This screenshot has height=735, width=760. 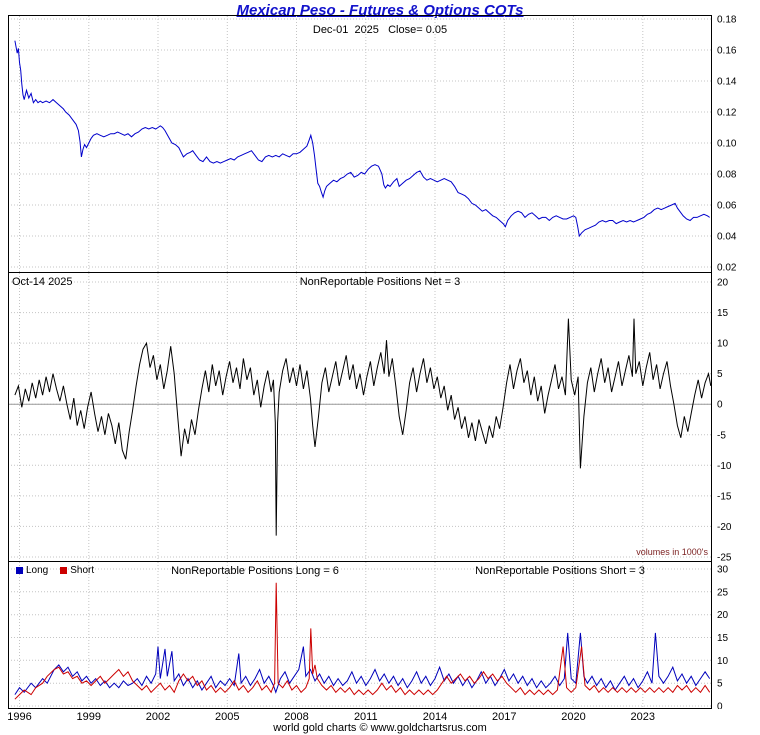 I want to click on x-tick-label: 2023, so click(x=642, y=717).